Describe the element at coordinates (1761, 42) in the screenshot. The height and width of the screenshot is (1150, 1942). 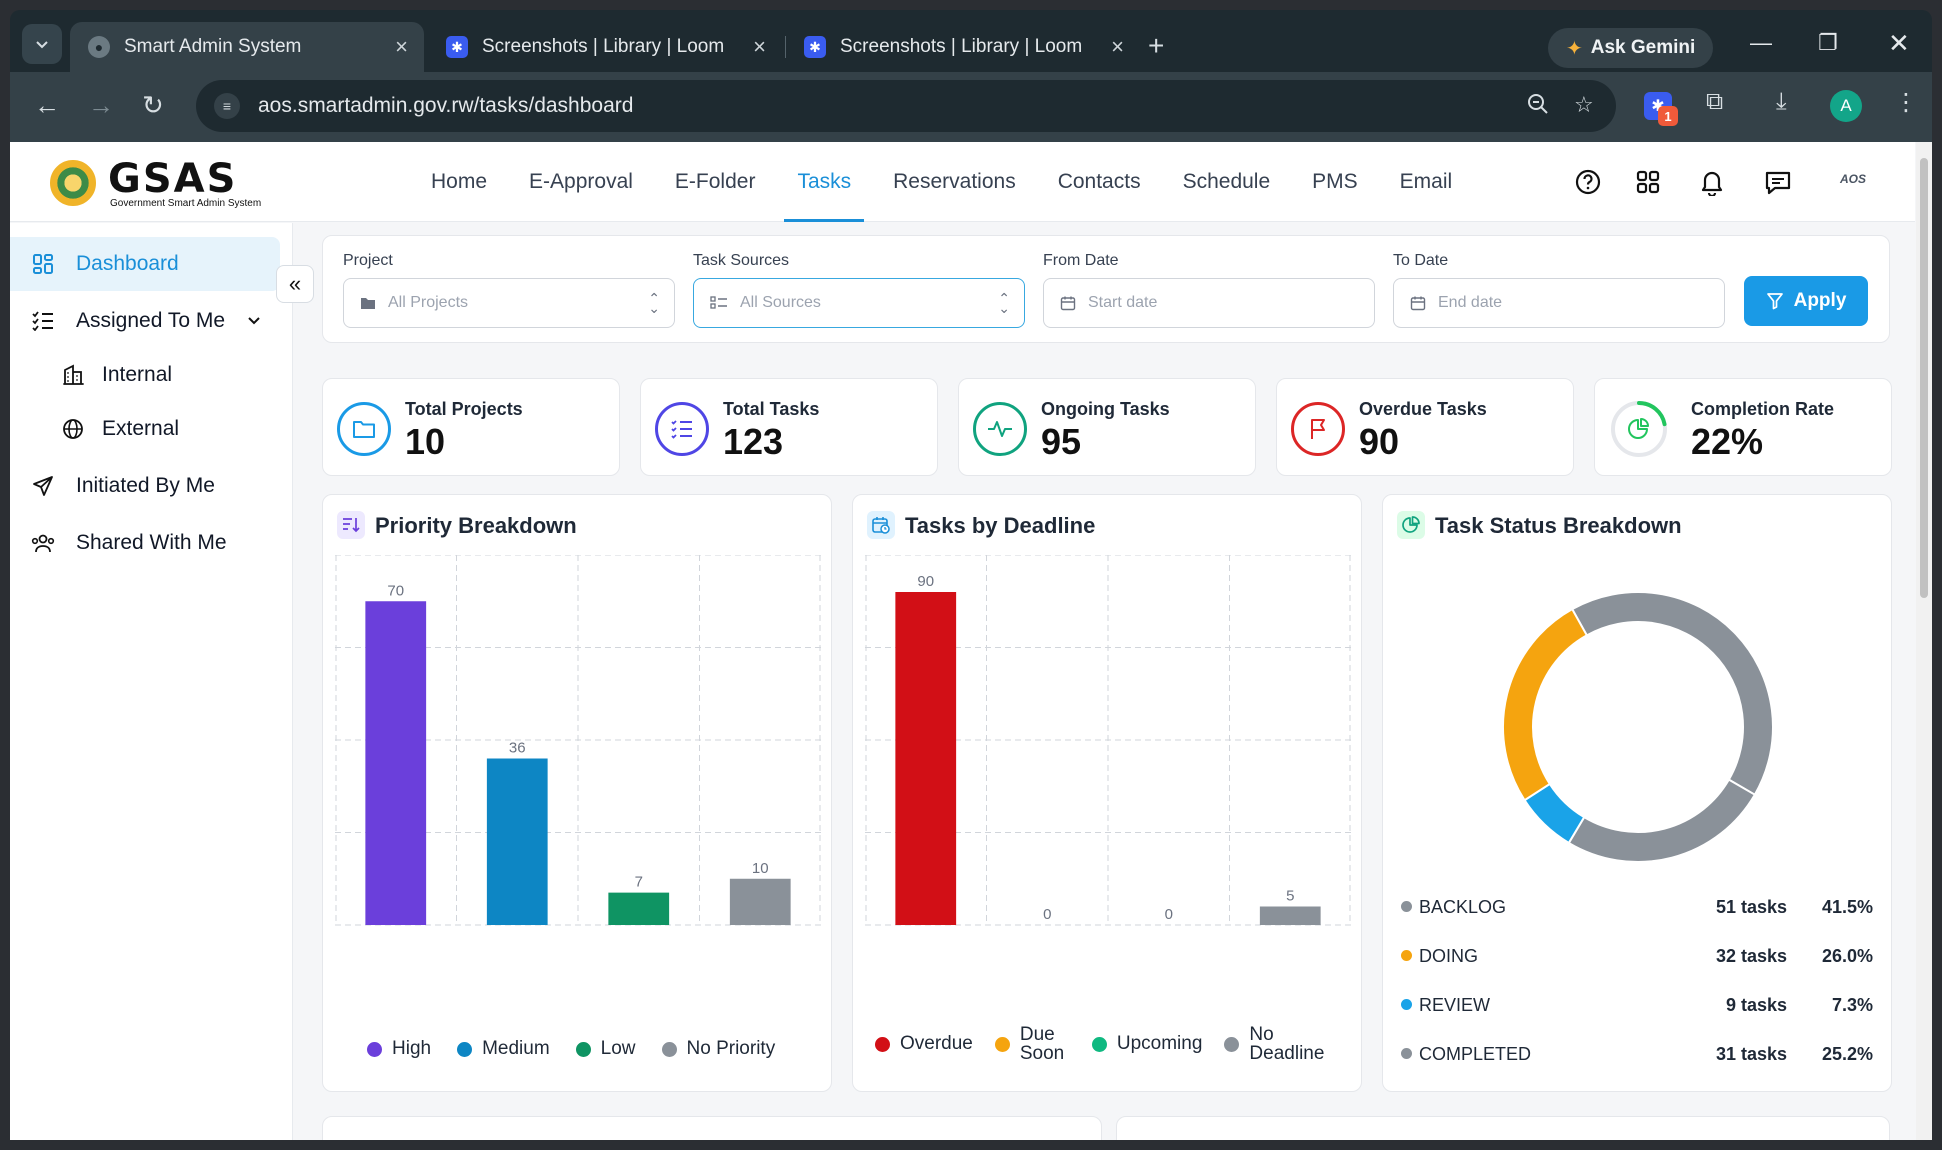
I see `minimize-button: —` at that location.